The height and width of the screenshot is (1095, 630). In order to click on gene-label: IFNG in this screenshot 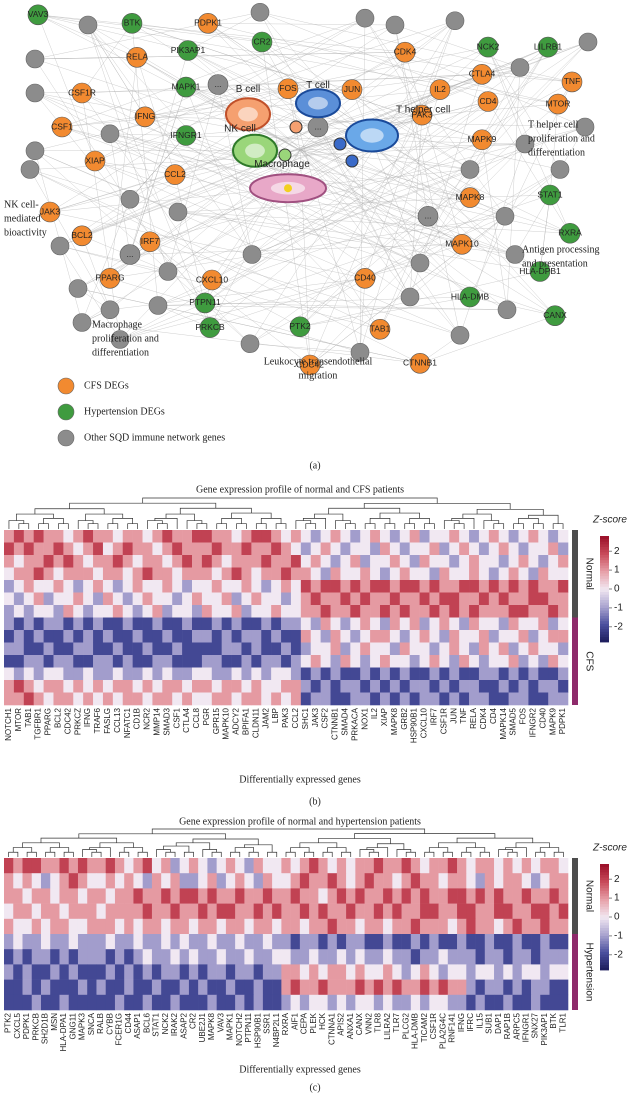, I will do `click(145, 116)`.